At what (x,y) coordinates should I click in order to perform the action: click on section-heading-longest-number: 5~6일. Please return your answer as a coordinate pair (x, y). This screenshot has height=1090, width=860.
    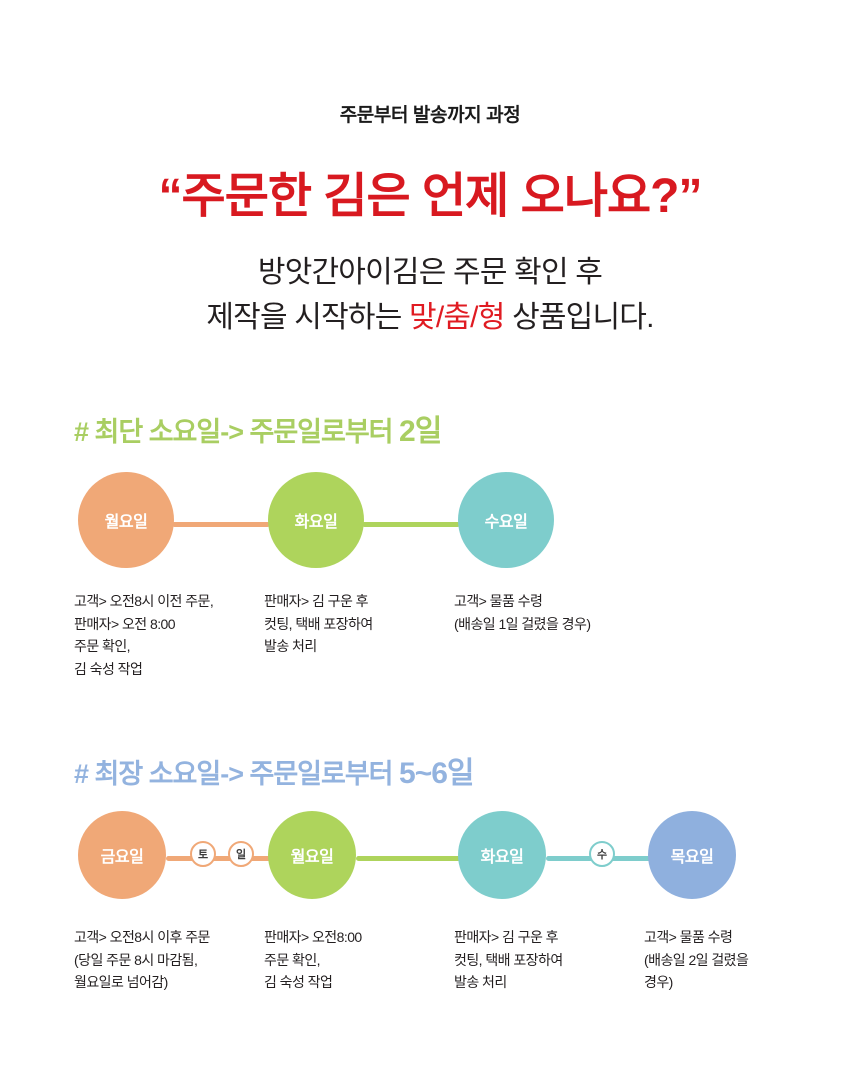
    Looking at the image, I should click on (436, 773).